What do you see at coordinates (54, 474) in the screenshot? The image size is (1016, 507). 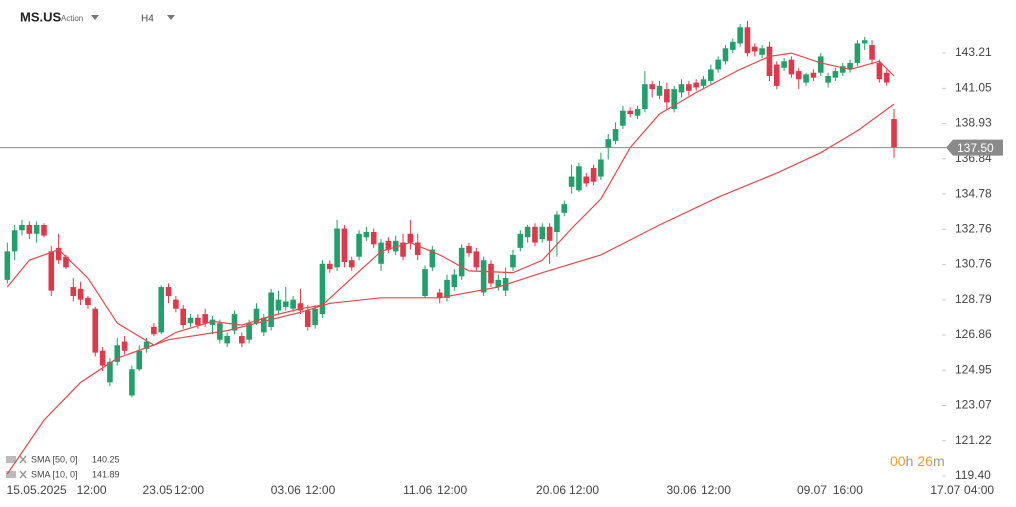 I see `indicator-name: SMA [10, 0]` at bounding box center [54, 474].